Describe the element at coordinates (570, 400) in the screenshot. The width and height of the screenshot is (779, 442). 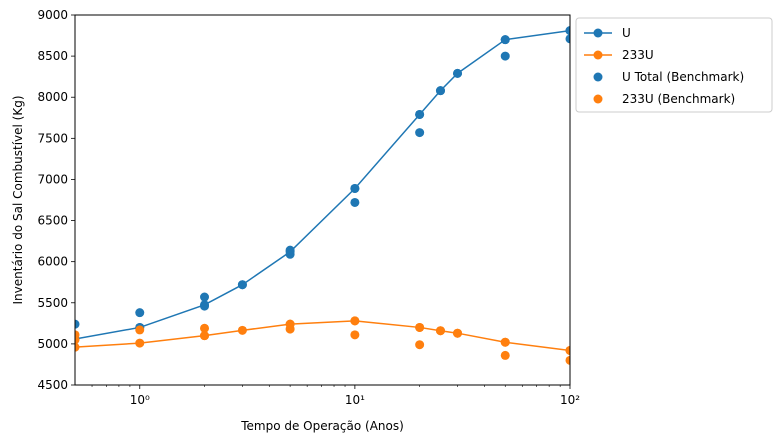
I see `x-tick-label: 10²` at that location.